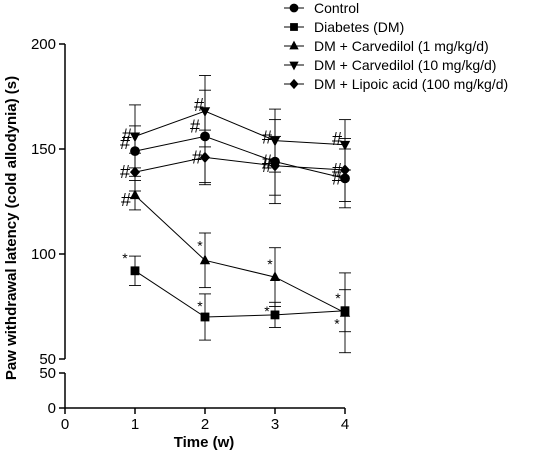  What do you see at coordinates (43, 254) in the screenshot?
I see `y-tick-label: 100` at bounding box center [43, 254].